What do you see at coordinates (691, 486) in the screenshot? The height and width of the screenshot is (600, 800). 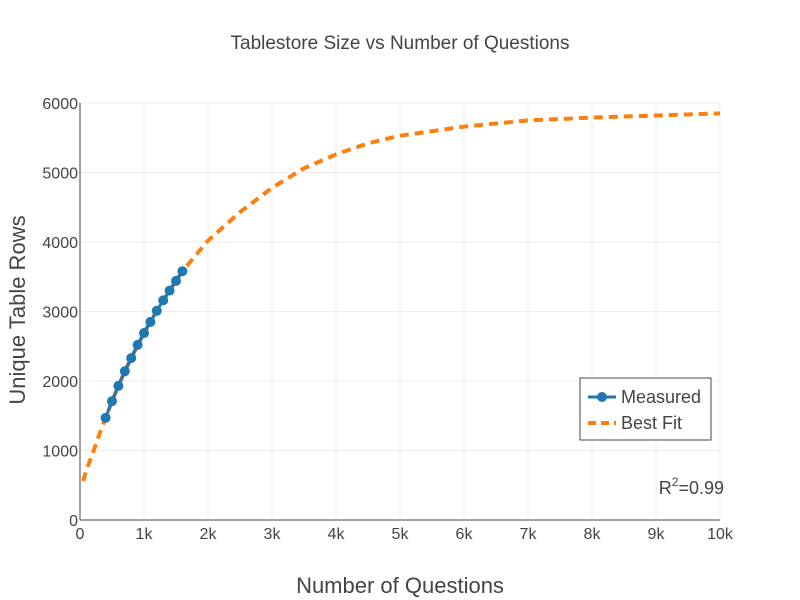 I see `r-squared-annotation: R2=0.99` at bounding box center [691, 486].